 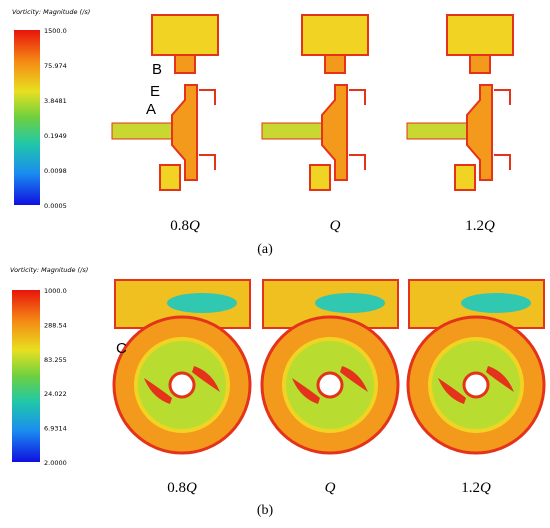 I want to click on colorbar-label: 3.8481, so click(x=55, y=101).